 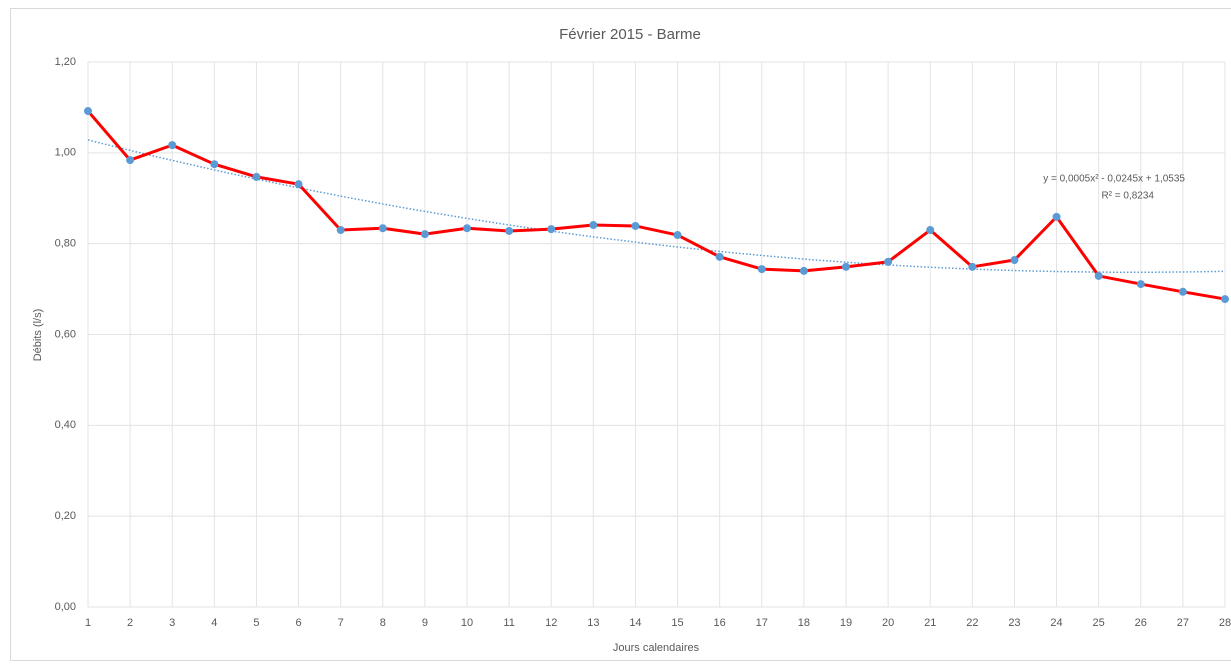 What do you see at coordinates (1183, 623) in the screenshot?
I see `x-tick-label: 27` at bounding box center [1183, 623].